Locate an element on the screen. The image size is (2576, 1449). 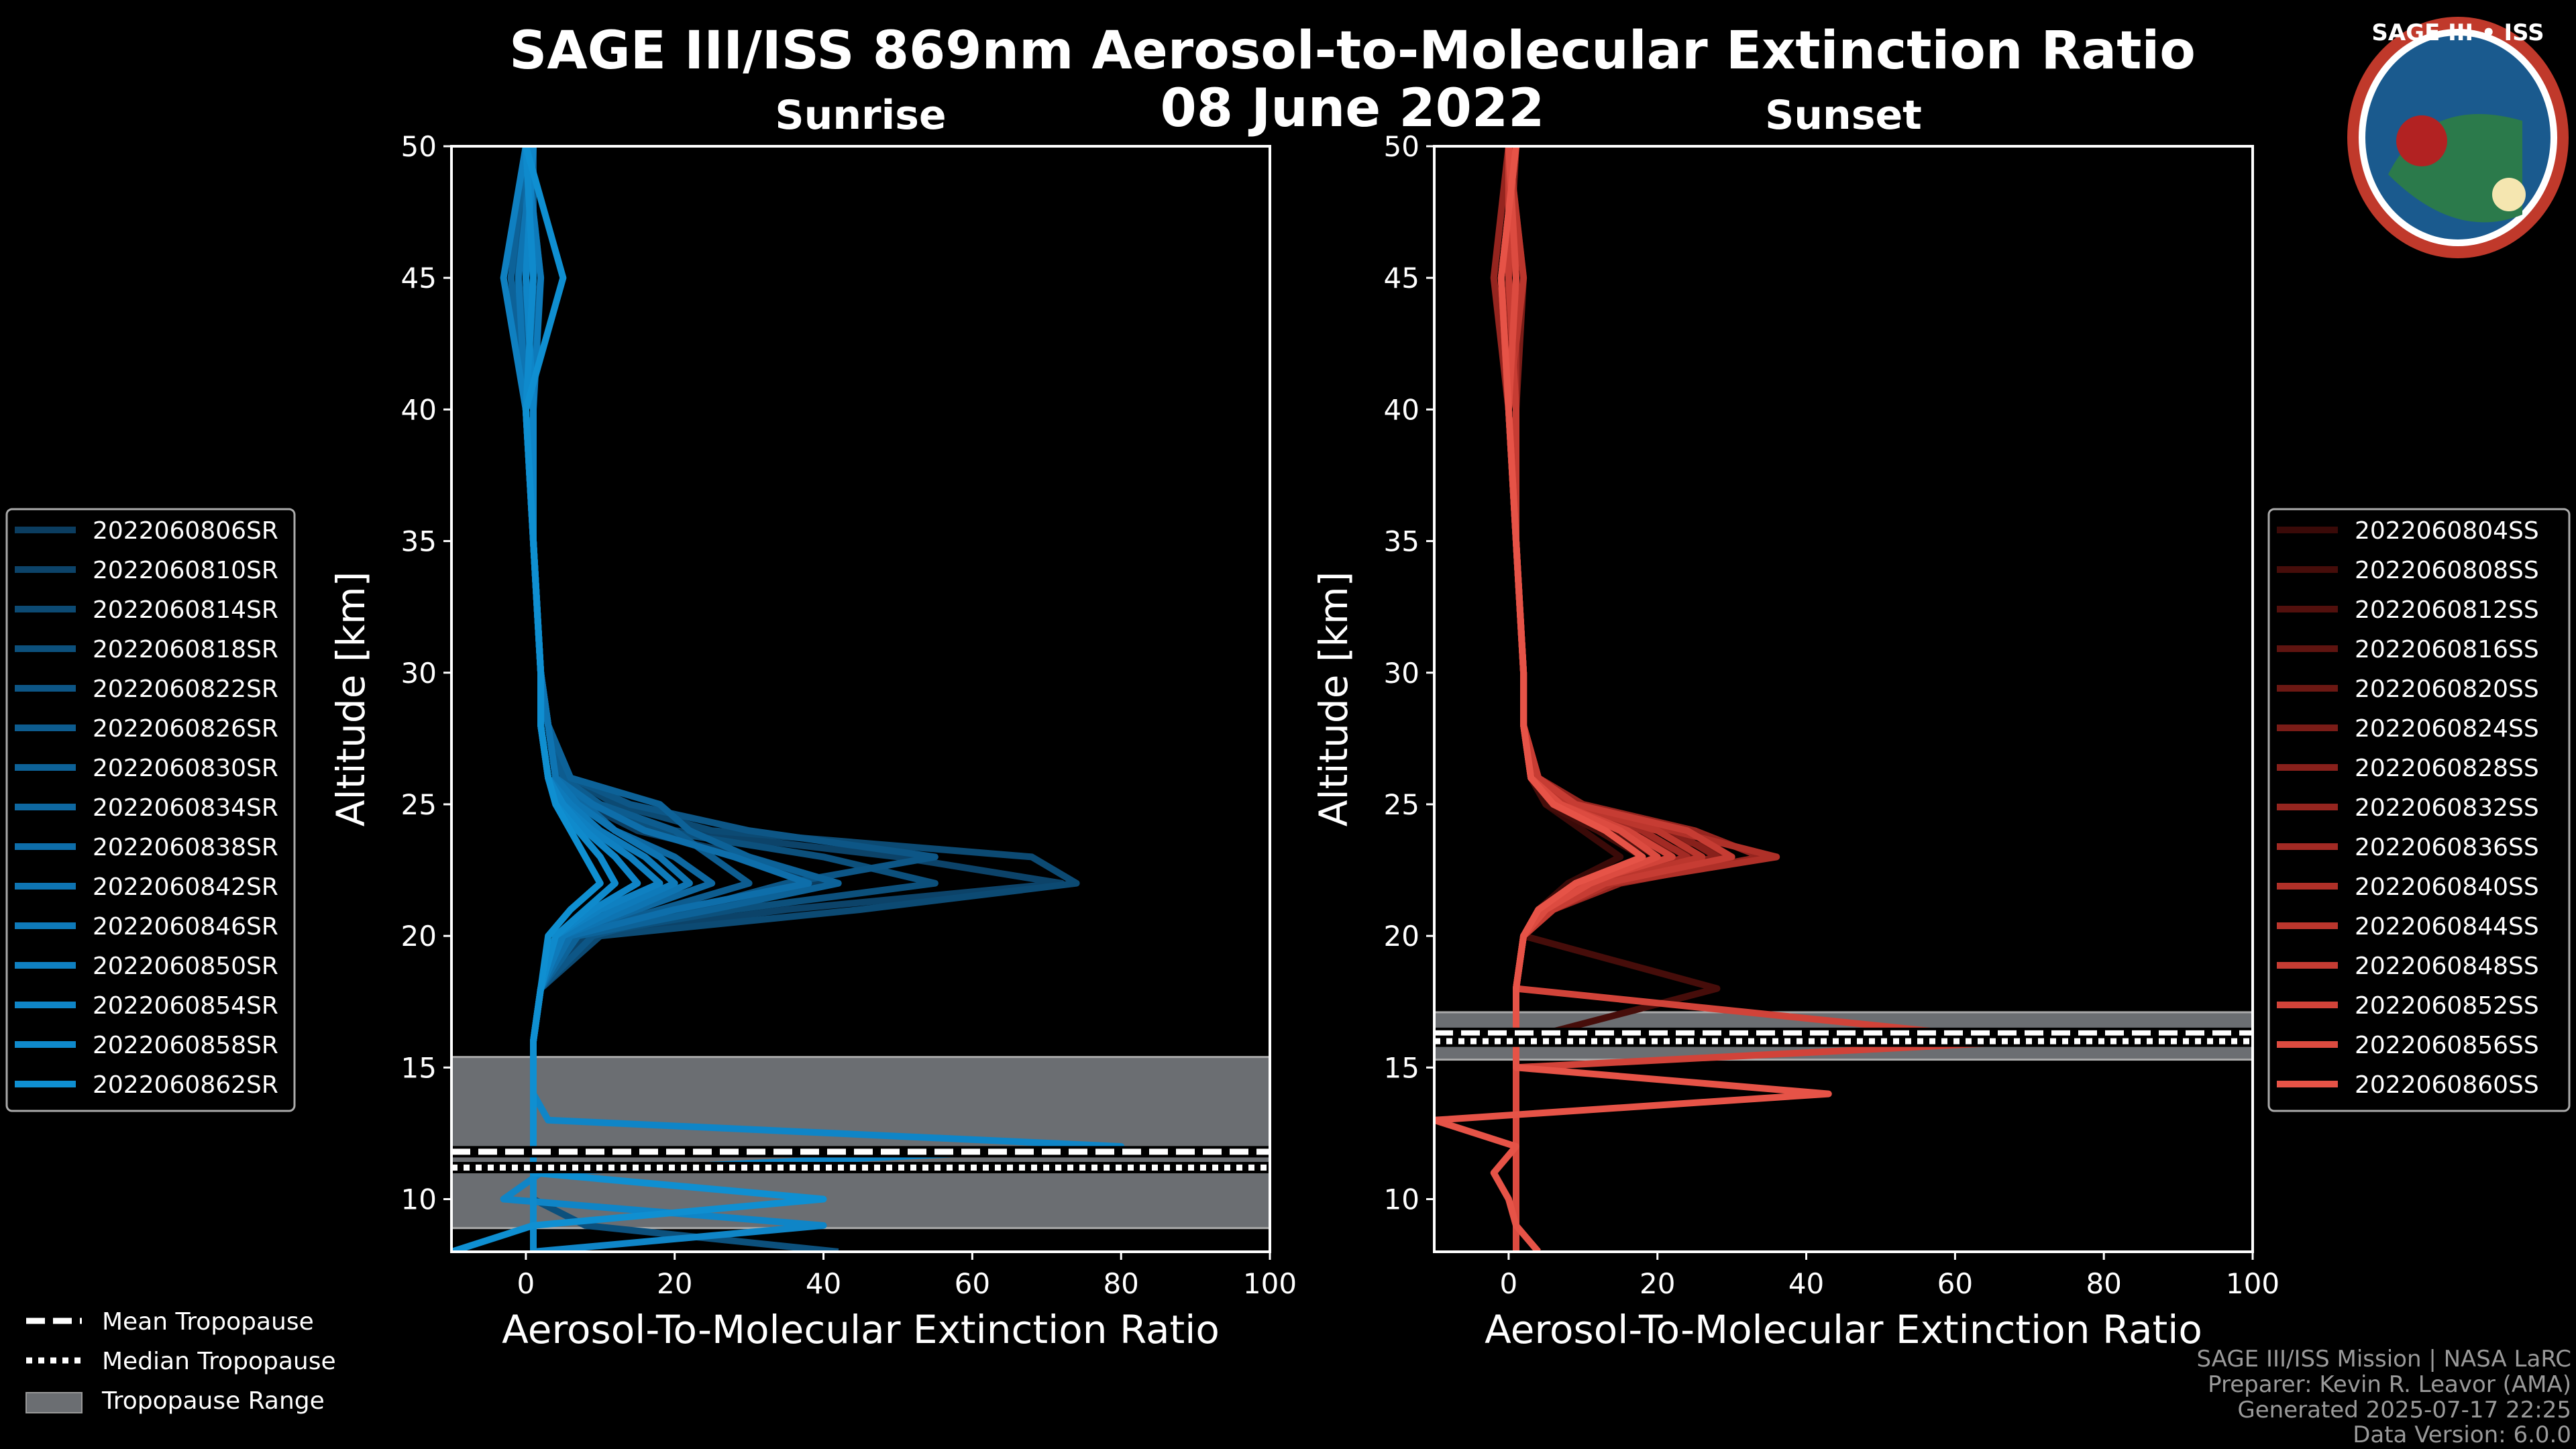
tropopause-range is located at coordinates (860, 1143).